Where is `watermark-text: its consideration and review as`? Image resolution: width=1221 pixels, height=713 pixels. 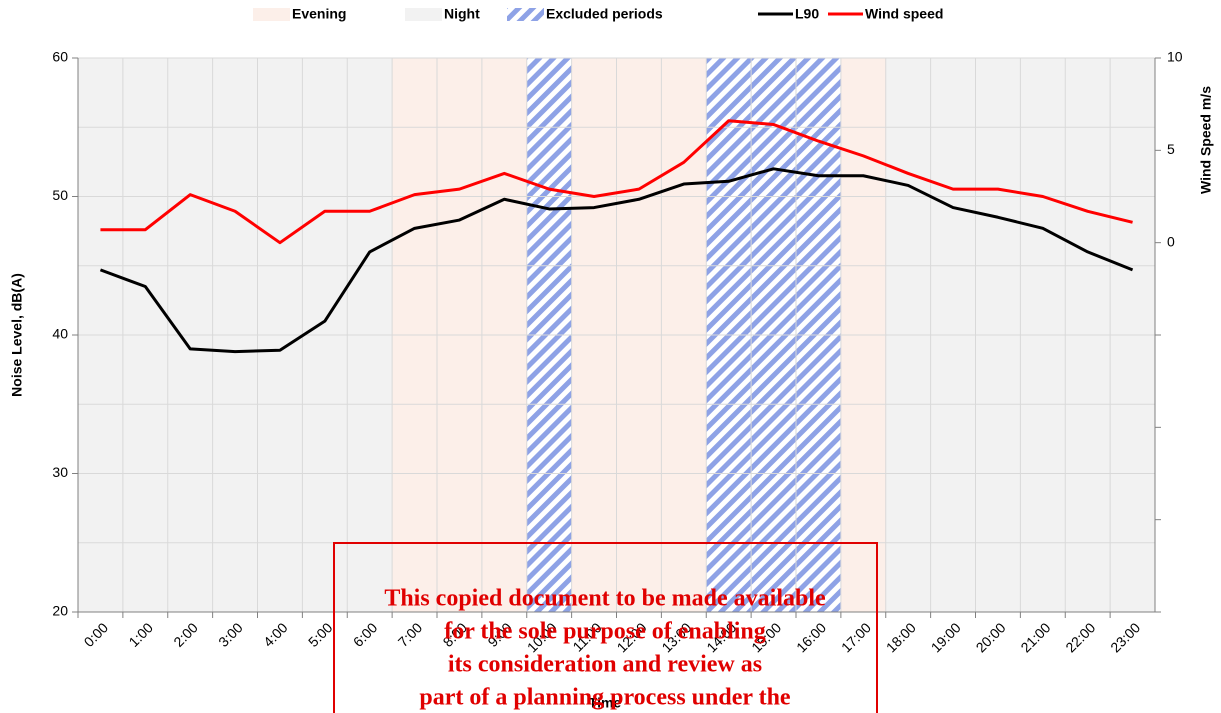
watermark-text: its consideration and review as is located at coordinates (605, 665).